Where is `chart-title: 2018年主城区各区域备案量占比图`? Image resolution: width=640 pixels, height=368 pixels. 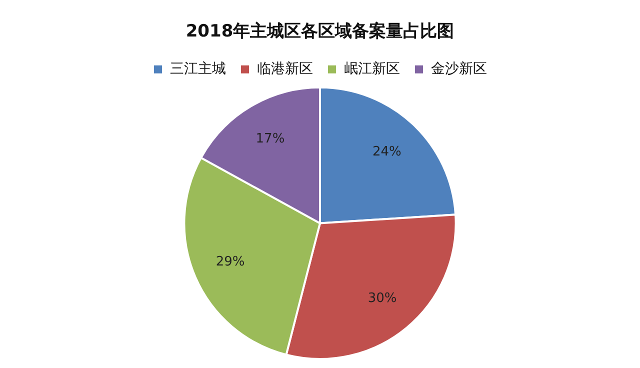
chart-title: 2018年主城区各区域备案量占比图 is located at coordinates (320, 31).